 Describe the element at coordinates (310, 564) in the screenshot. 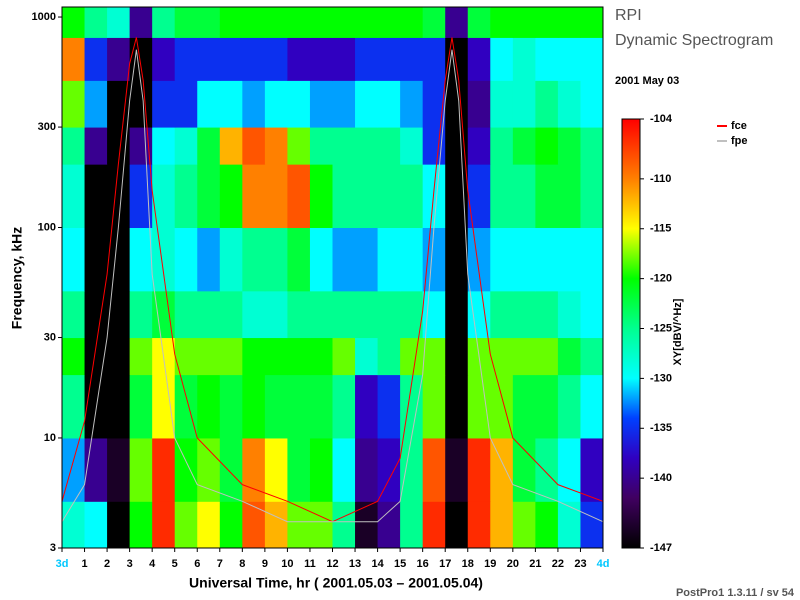

I see `x-tick-label: 11` at that location.